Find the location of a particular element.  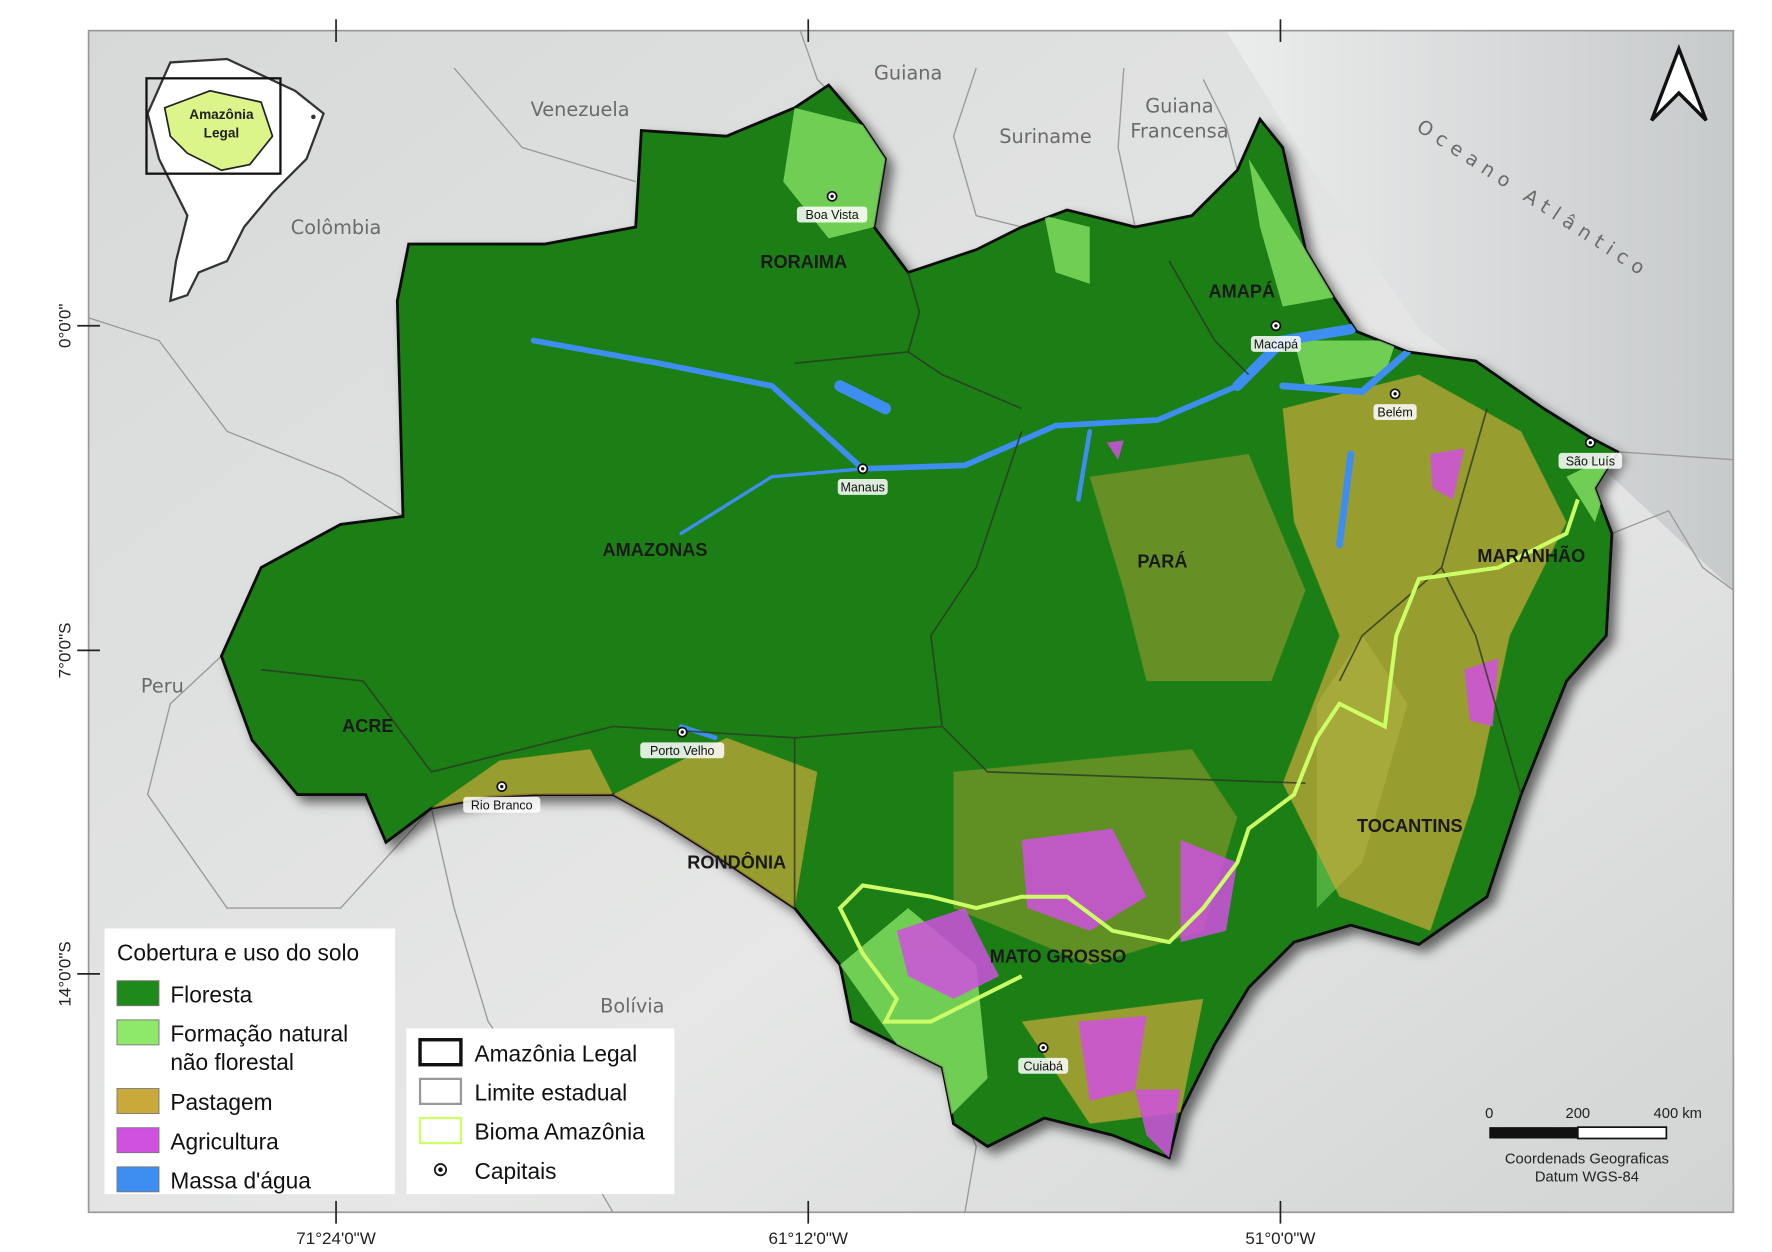

latitude-label: 14°0'0"S is located at coordinates (64, 973).